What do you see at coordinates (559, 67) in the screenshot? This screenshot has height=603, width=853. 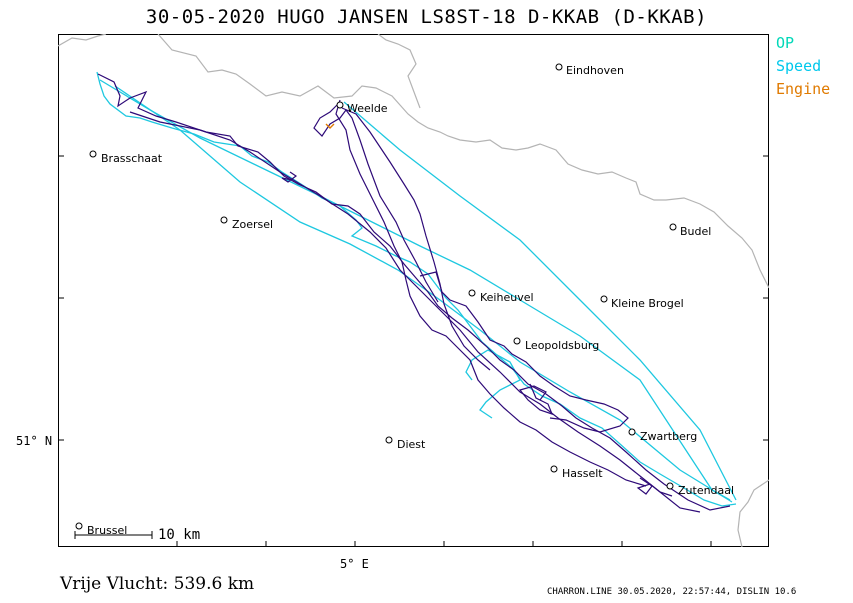 I see `city-marker-eindhoven` at bounding box center [559, 67].